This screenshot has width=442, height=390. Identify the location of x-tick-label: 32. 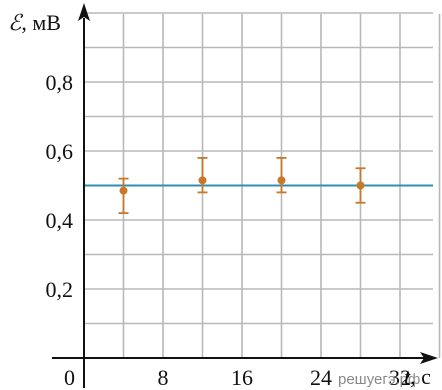
(400, 377).